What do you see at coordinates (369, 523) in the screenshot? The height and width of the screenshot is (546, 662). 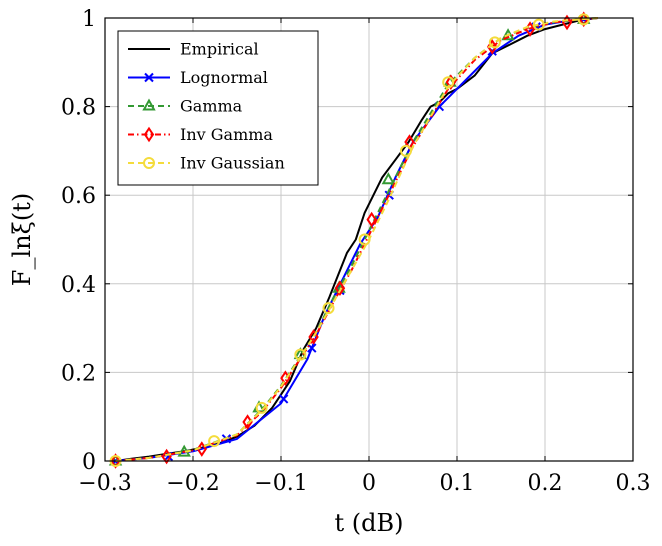 I see `x-axis-title: t (dB)` at bounding box center [369, 523].